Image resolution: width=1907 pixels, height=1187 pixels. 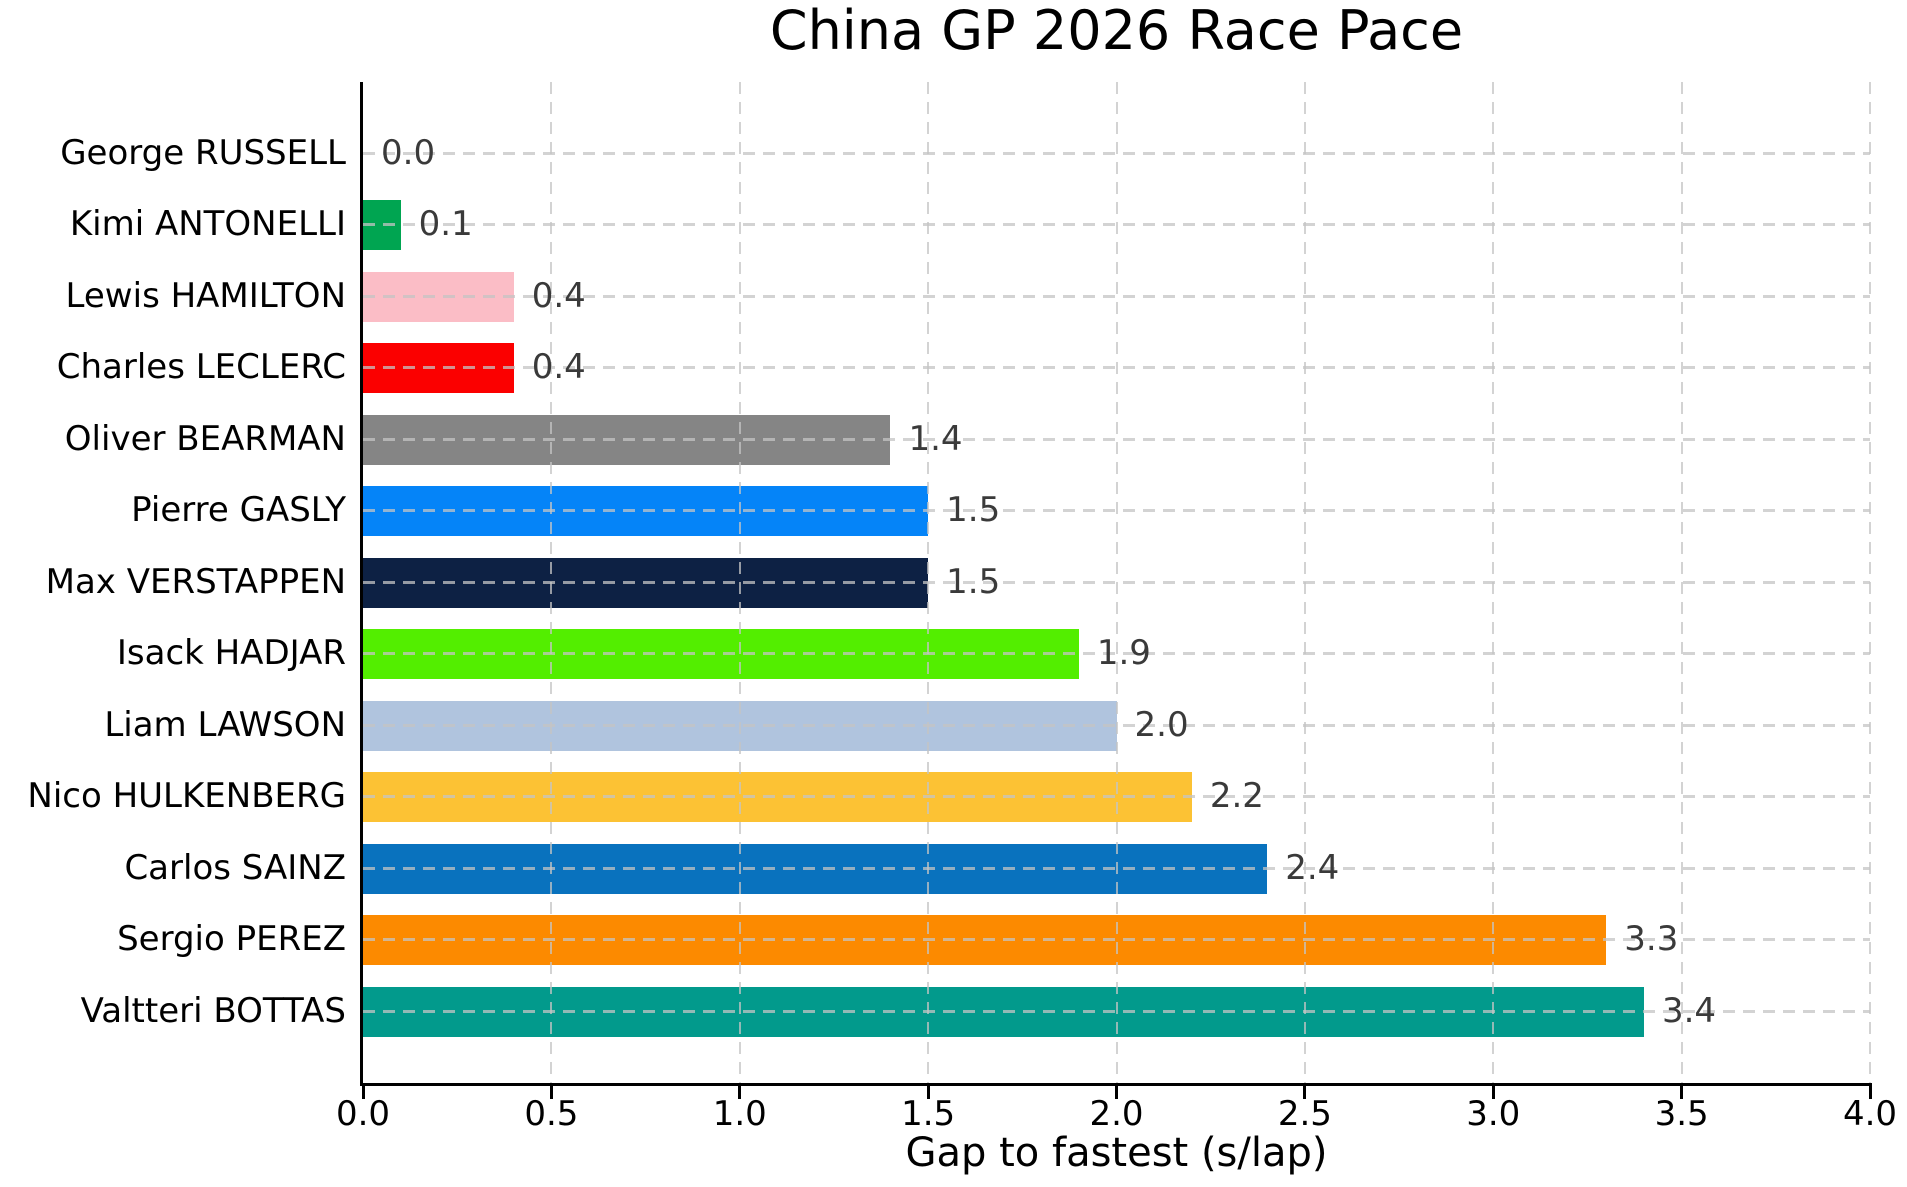 I want to click on bar-row: 3.4, so click(x=1116, y=1012).